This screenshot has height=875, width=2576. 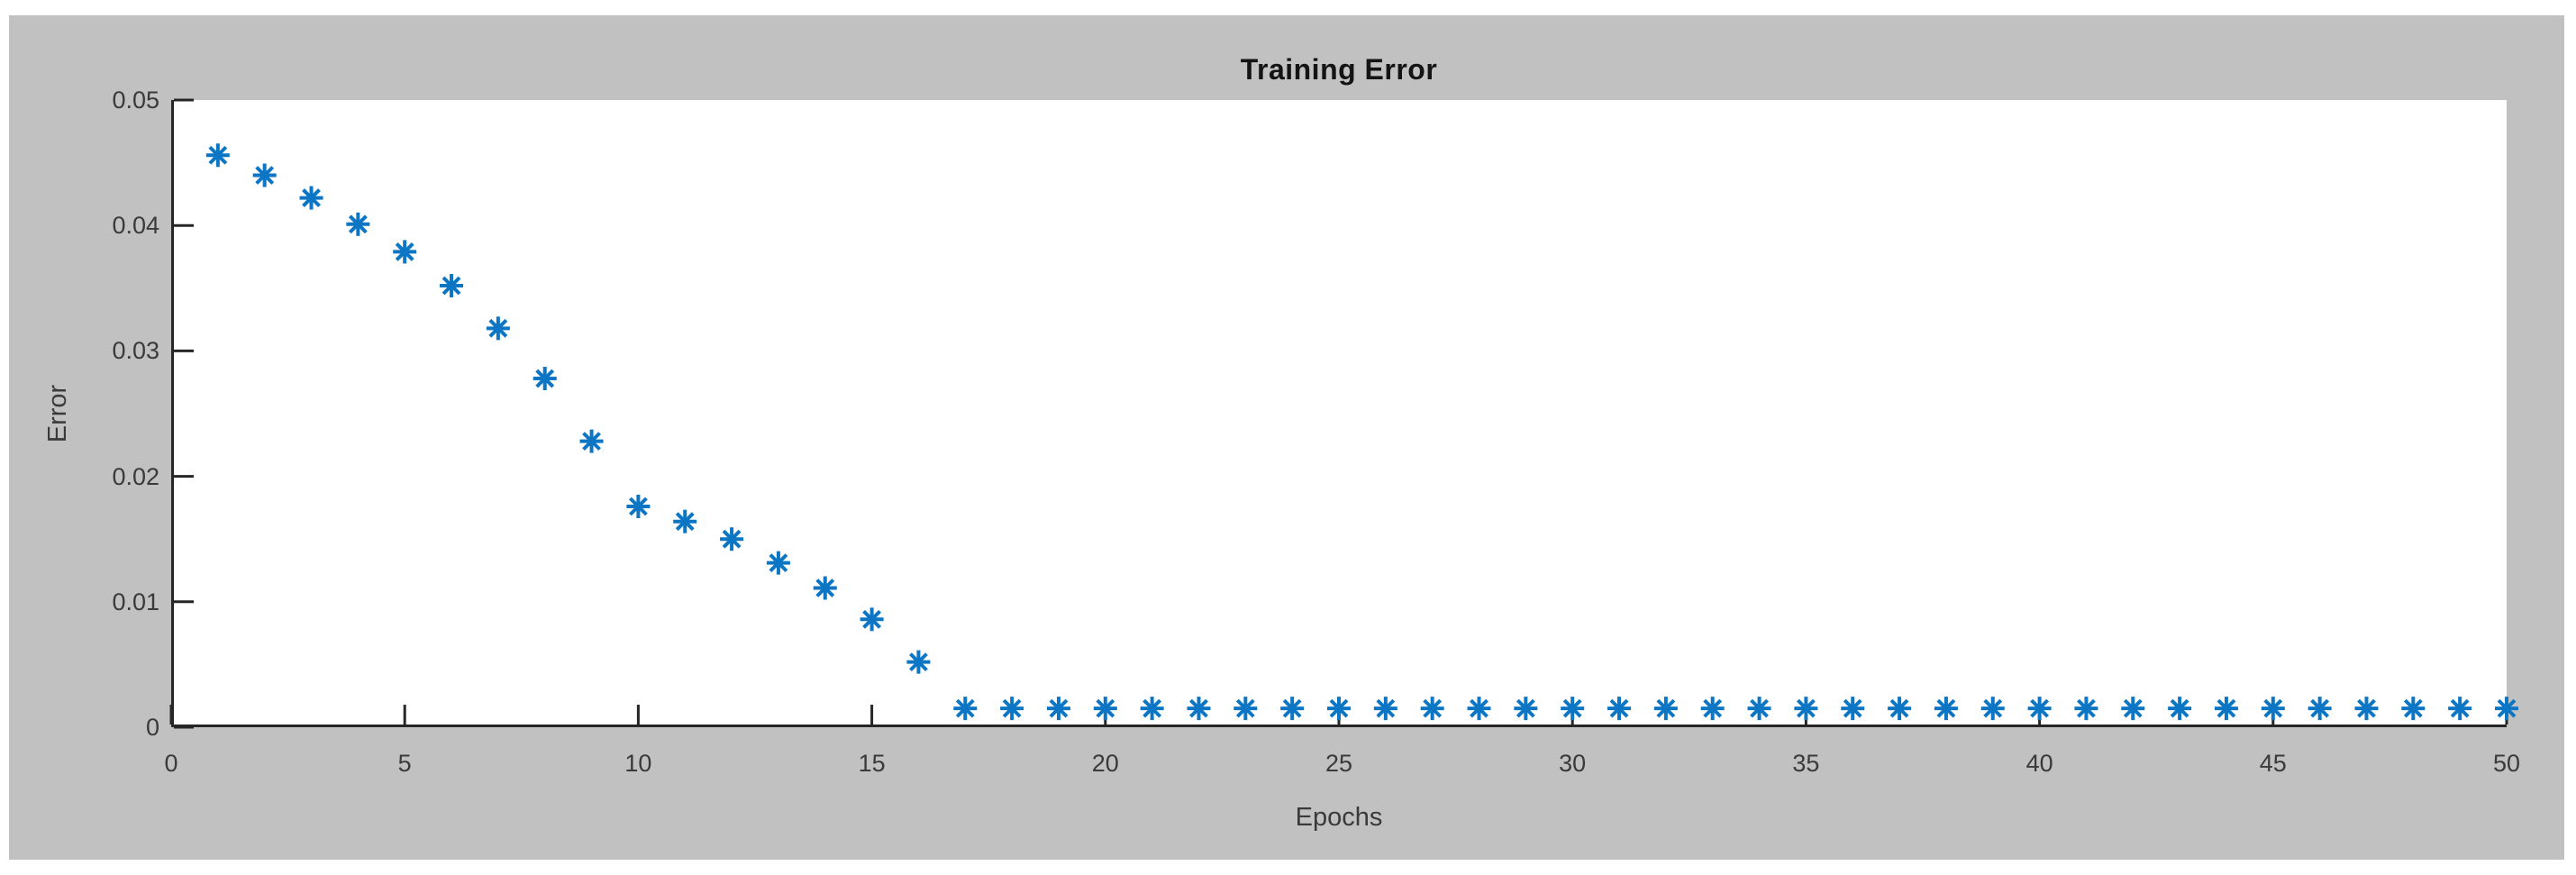 I want to click on x-tick-label: 20, so click(x=1105, y=763).